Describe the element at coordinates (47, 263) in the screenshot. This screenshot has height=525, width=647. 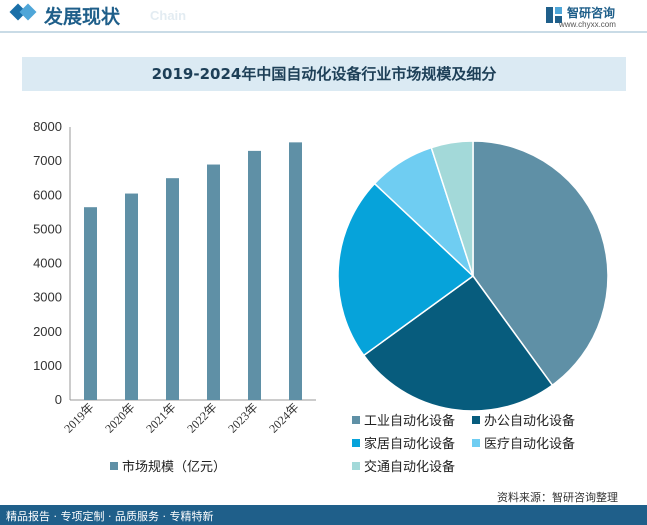
I see `y-tick-label: 4000` at that location.